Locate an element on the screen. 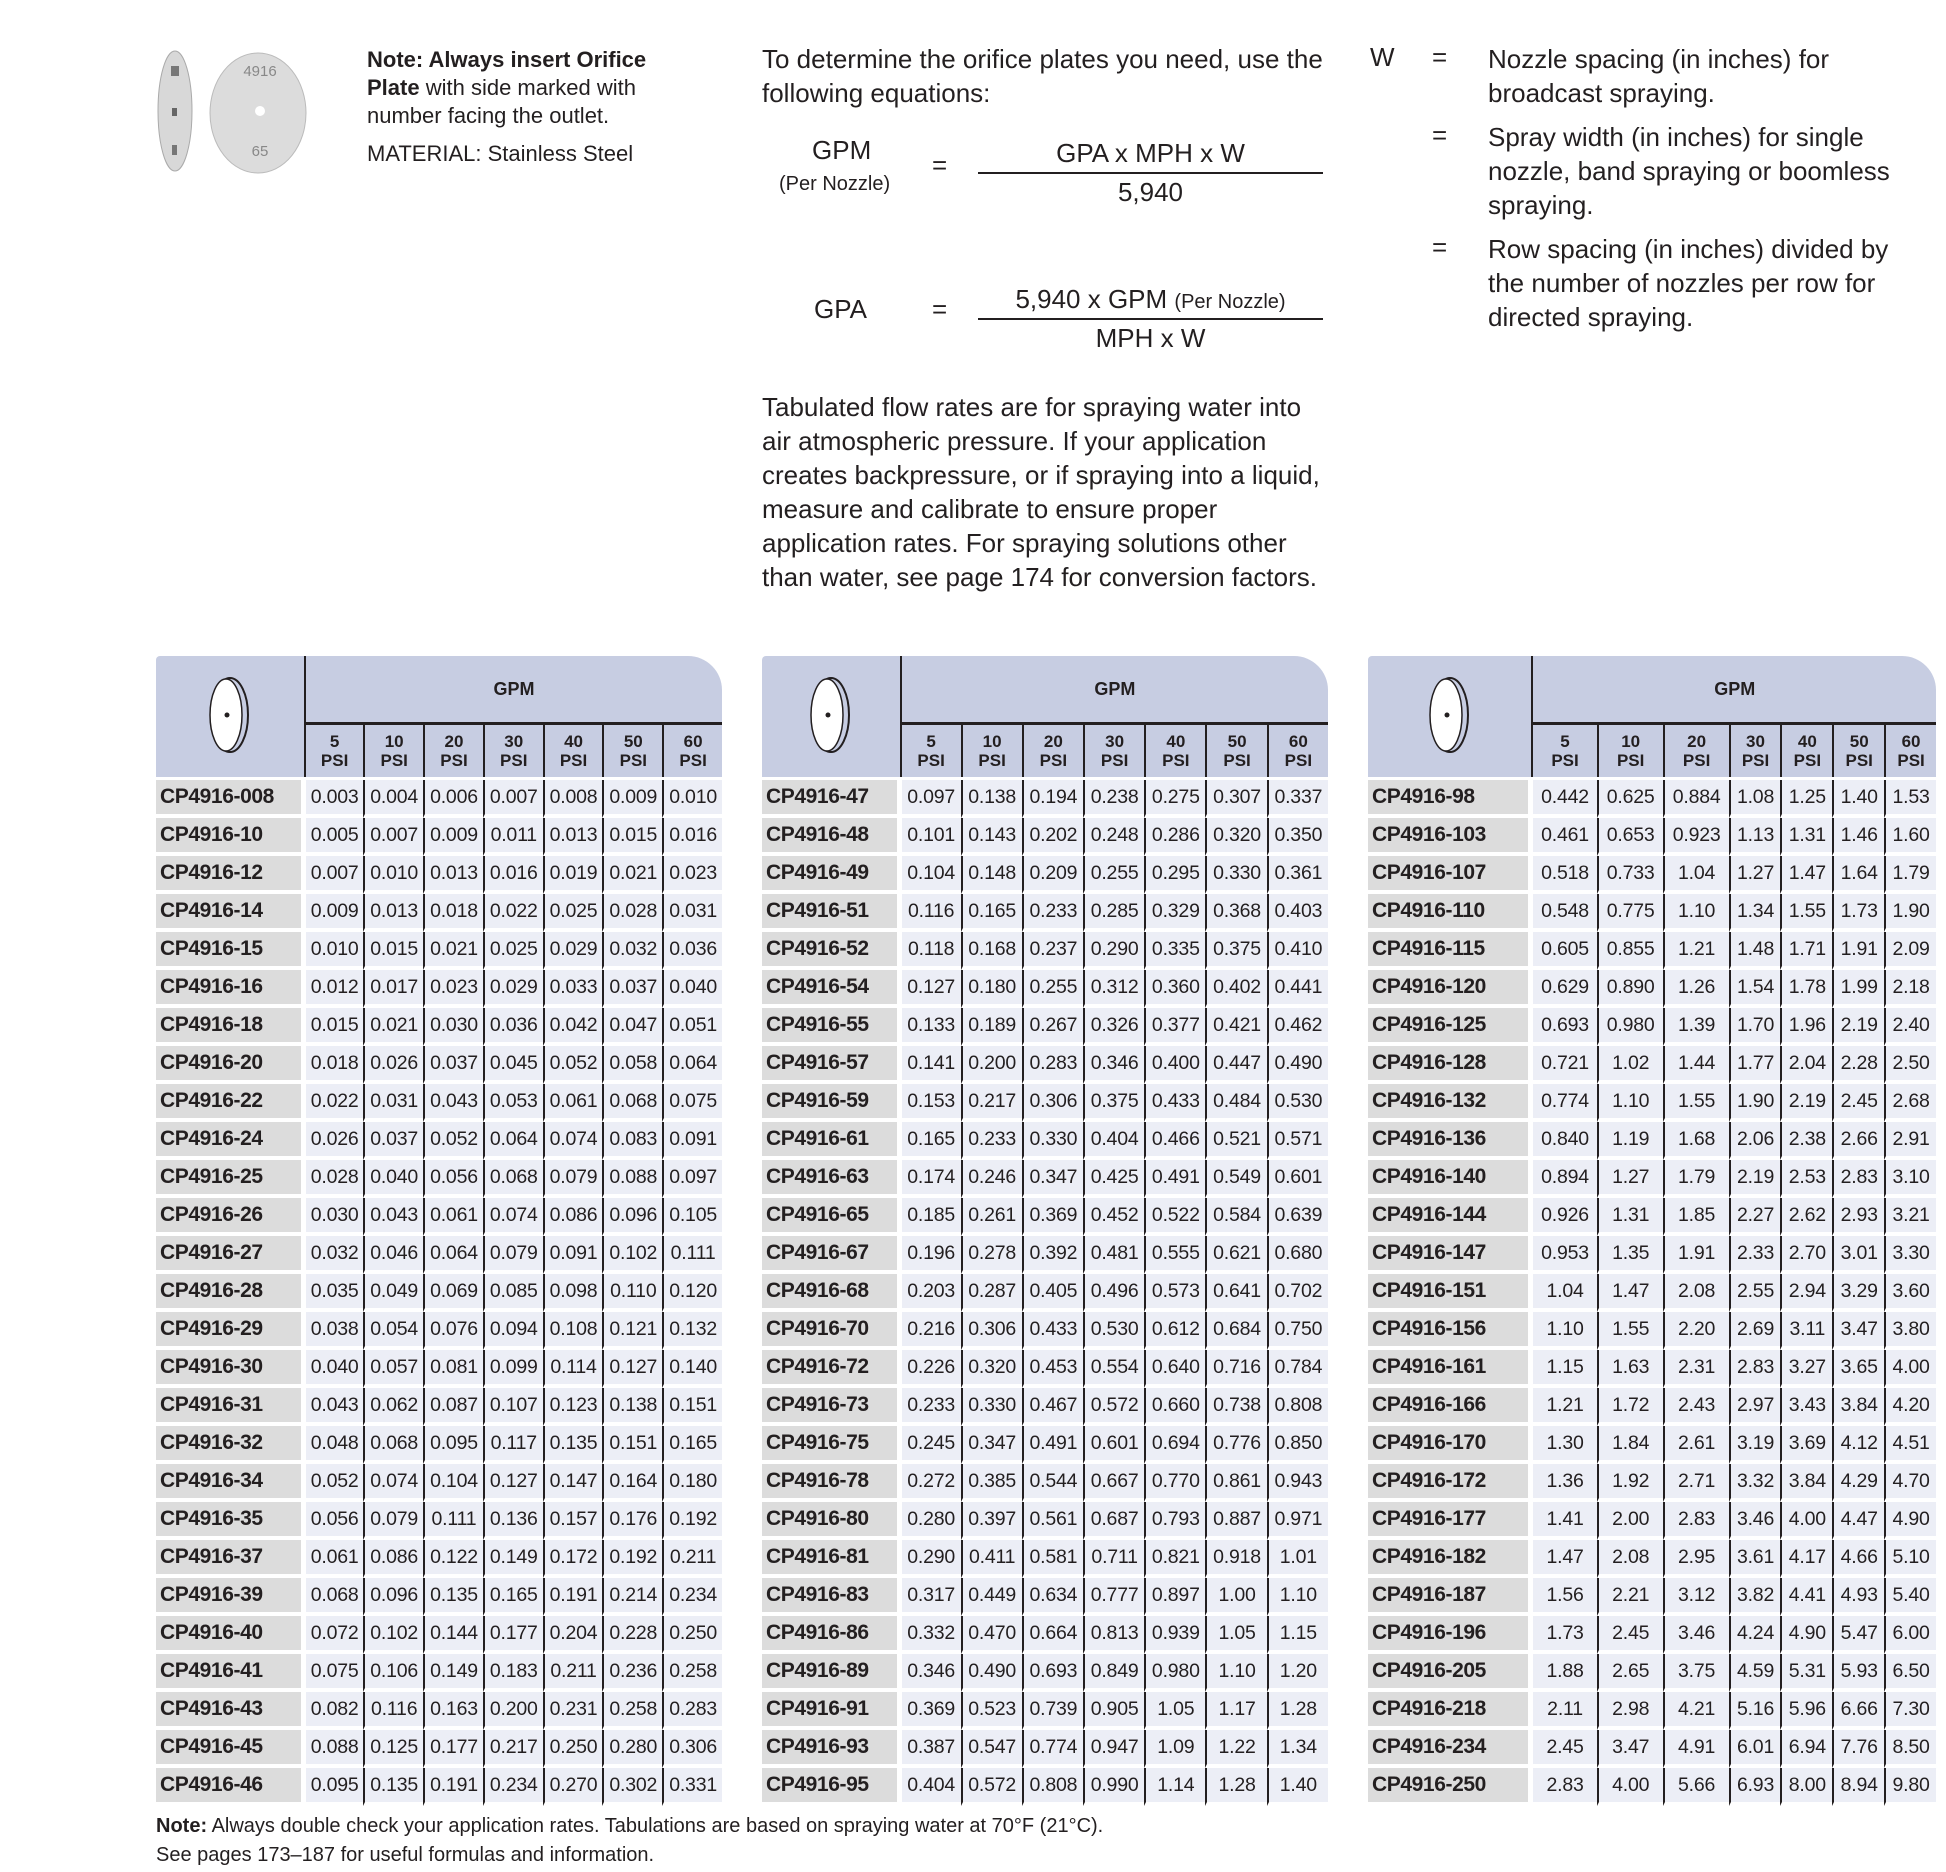  equals-sign: = is located at coordinates (1440, 57).